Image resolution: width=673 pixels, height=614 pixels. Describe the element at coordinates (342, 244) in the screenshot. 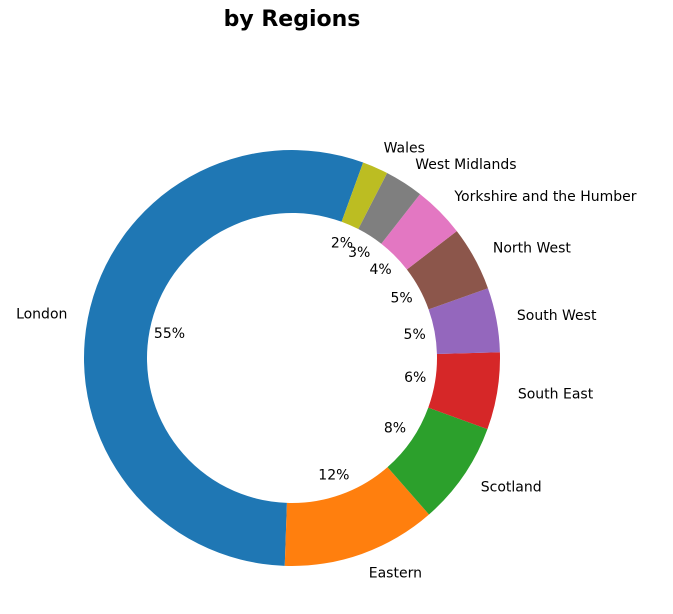

I see `percent-label: 2%` at that location.